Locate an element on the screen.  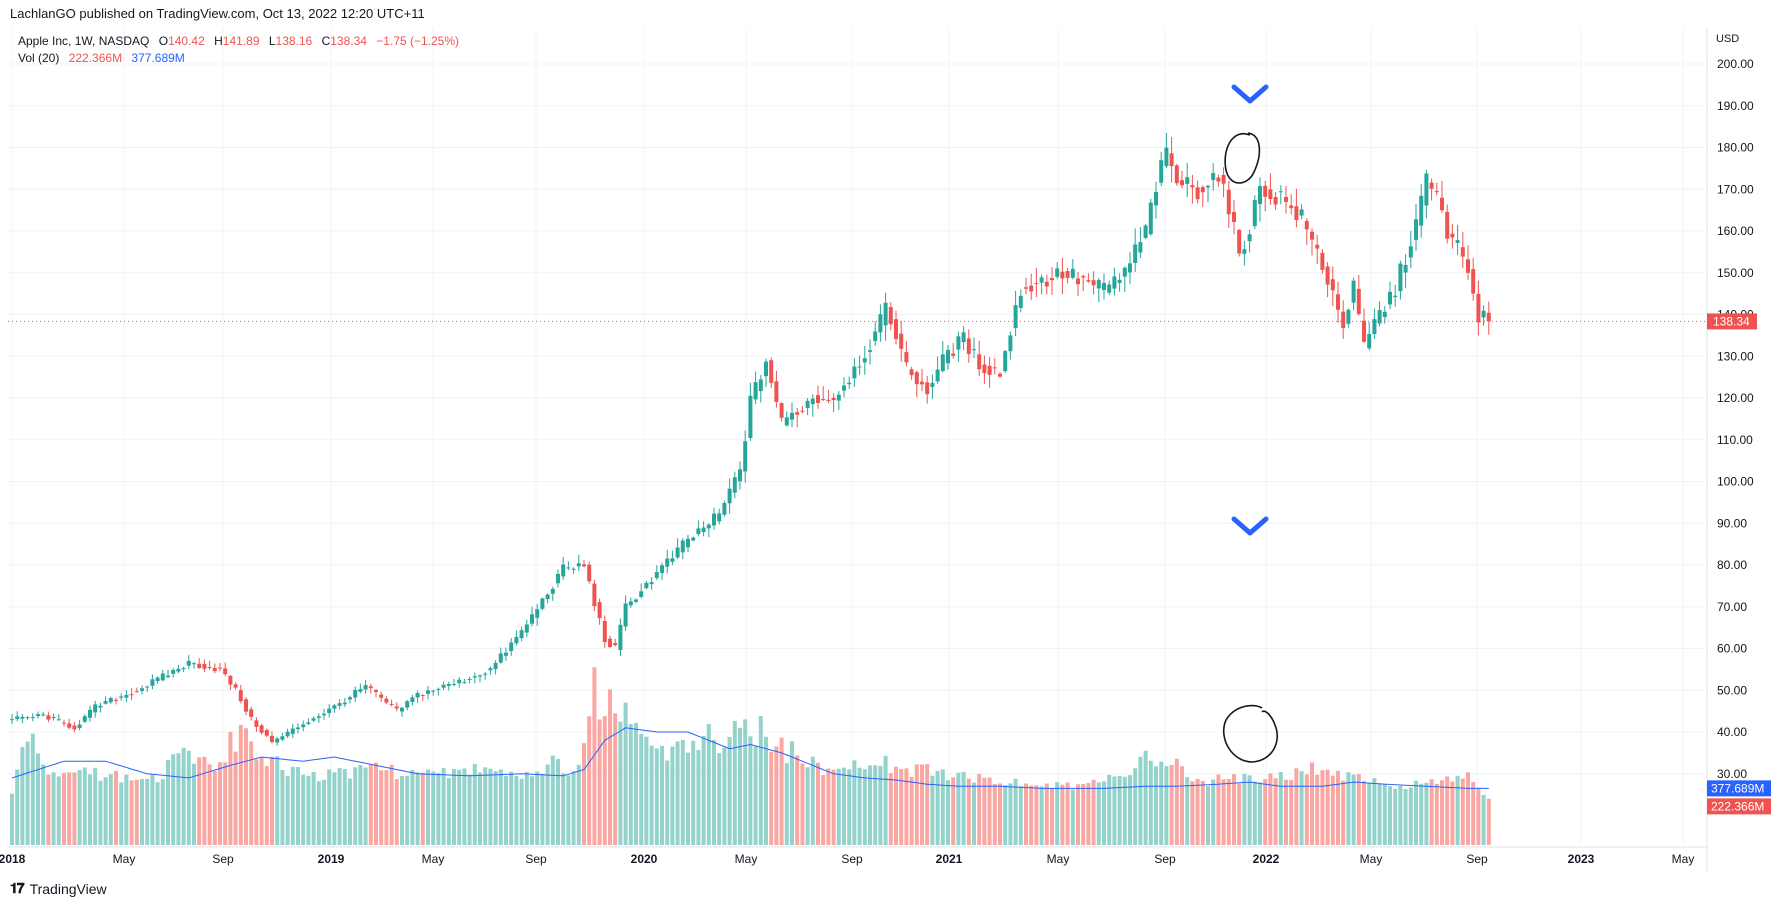
legend-open-value: 140.42 is located at coordinates (186, 41).